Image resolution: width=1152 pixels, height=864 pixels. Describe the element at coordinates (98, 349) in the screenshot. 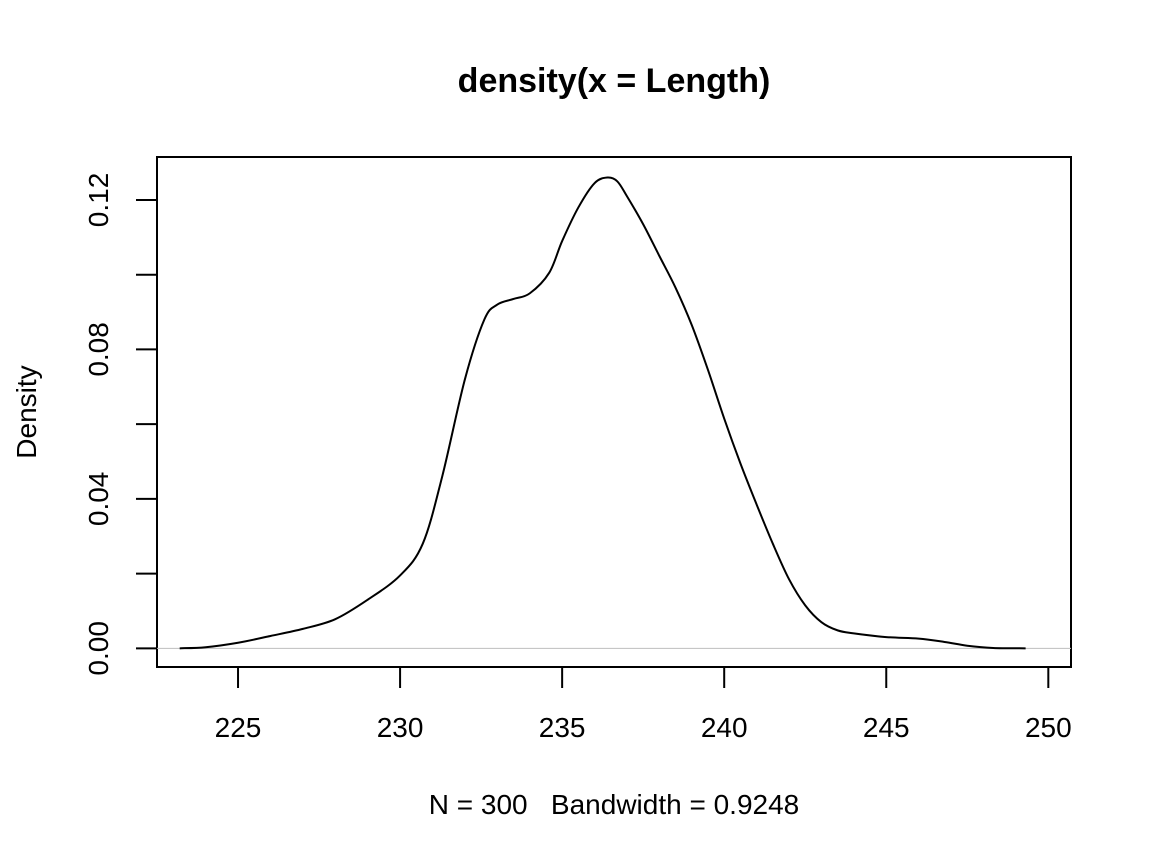

I see `y-tick-label: 0.08` at that location.